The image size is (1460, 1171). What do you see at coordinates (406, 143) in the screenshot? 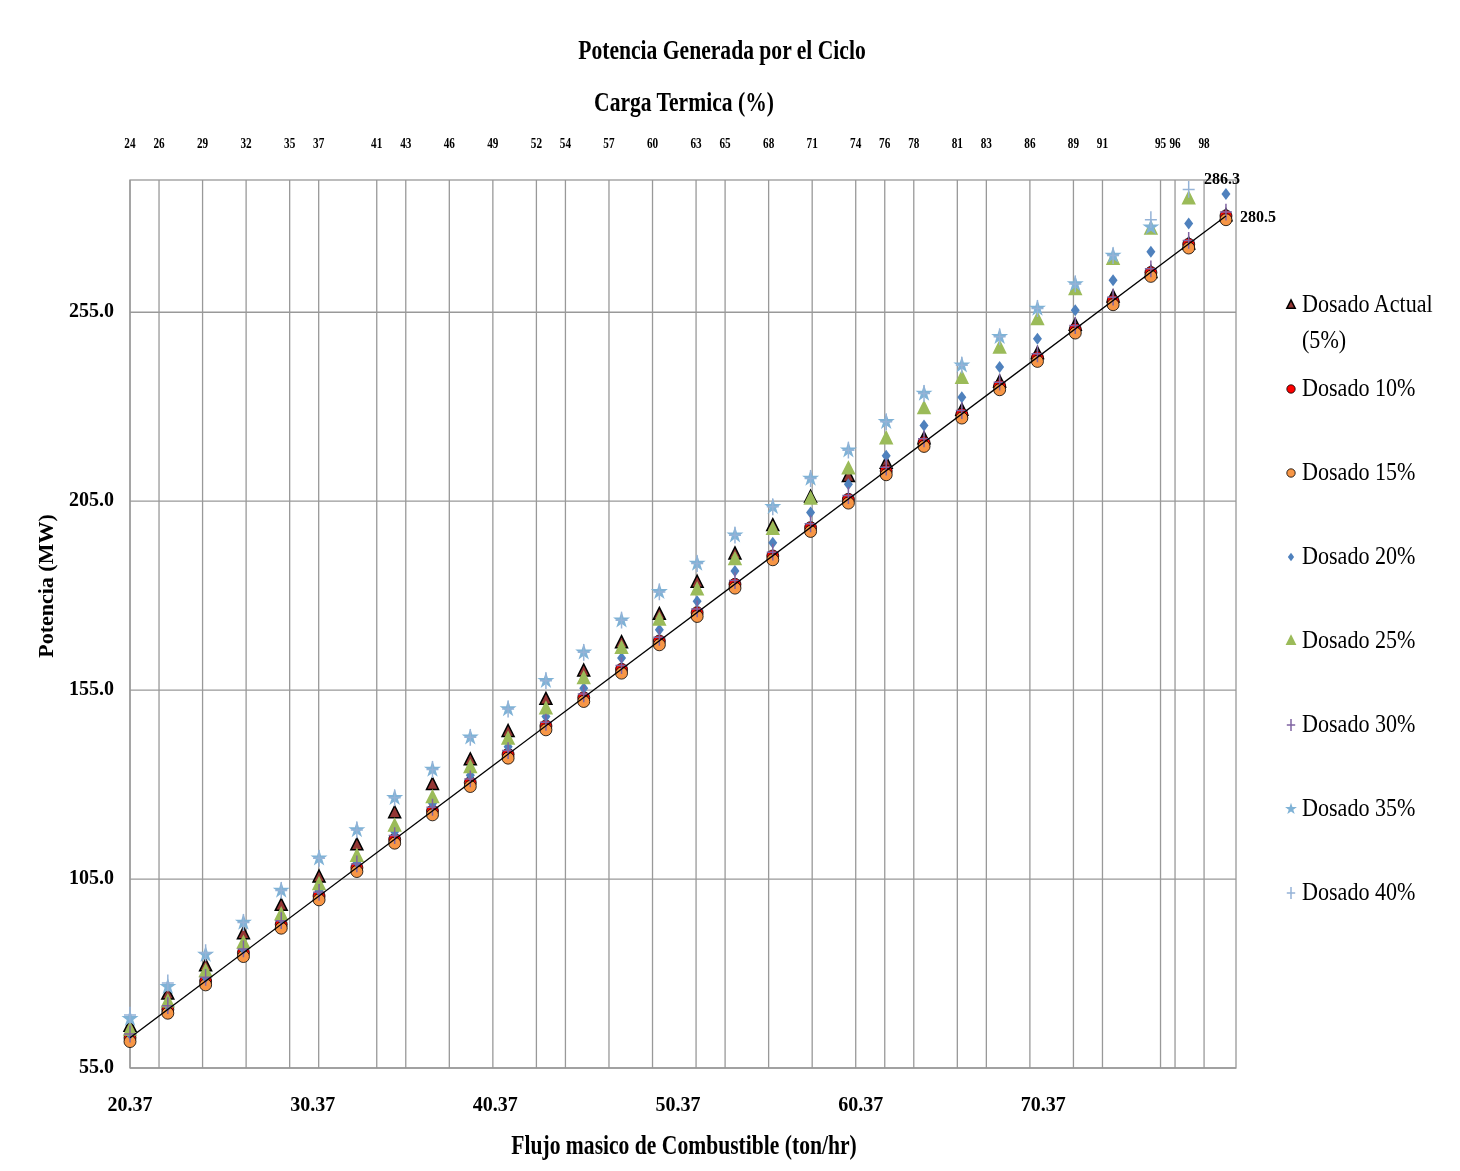
I see `x2-tick-label: 43` at bounding box center [406, 143].